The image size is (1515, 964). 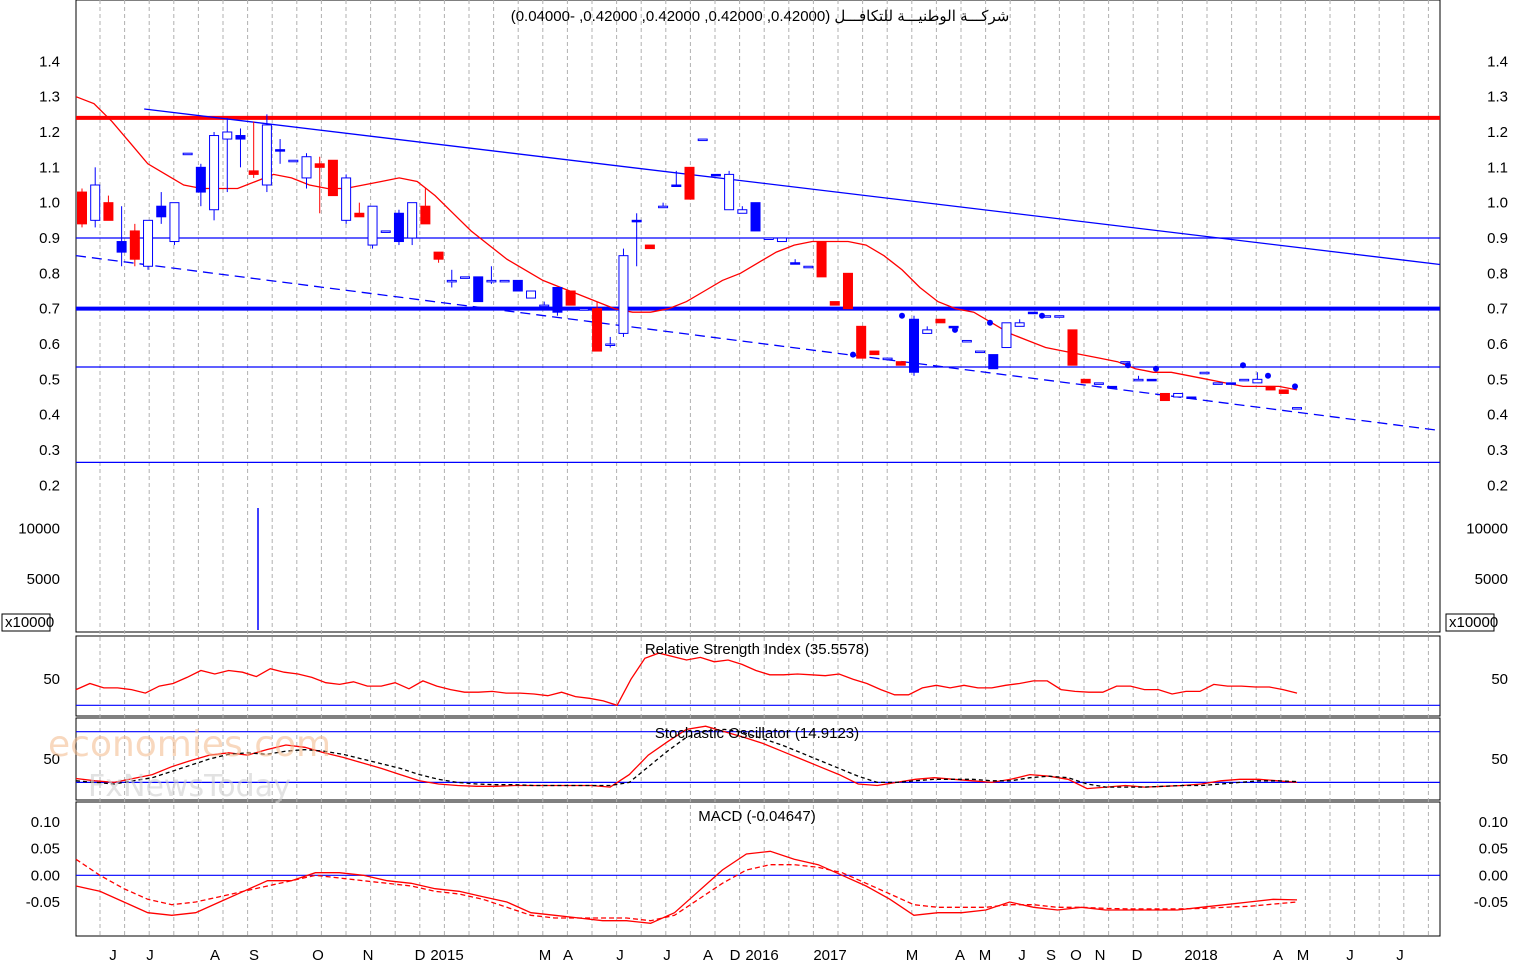 What do you see at coordinates (1499, 679) in the screenshot?
I see `rsi-tick-label-right: 50` at bounding box center [1499, 679].